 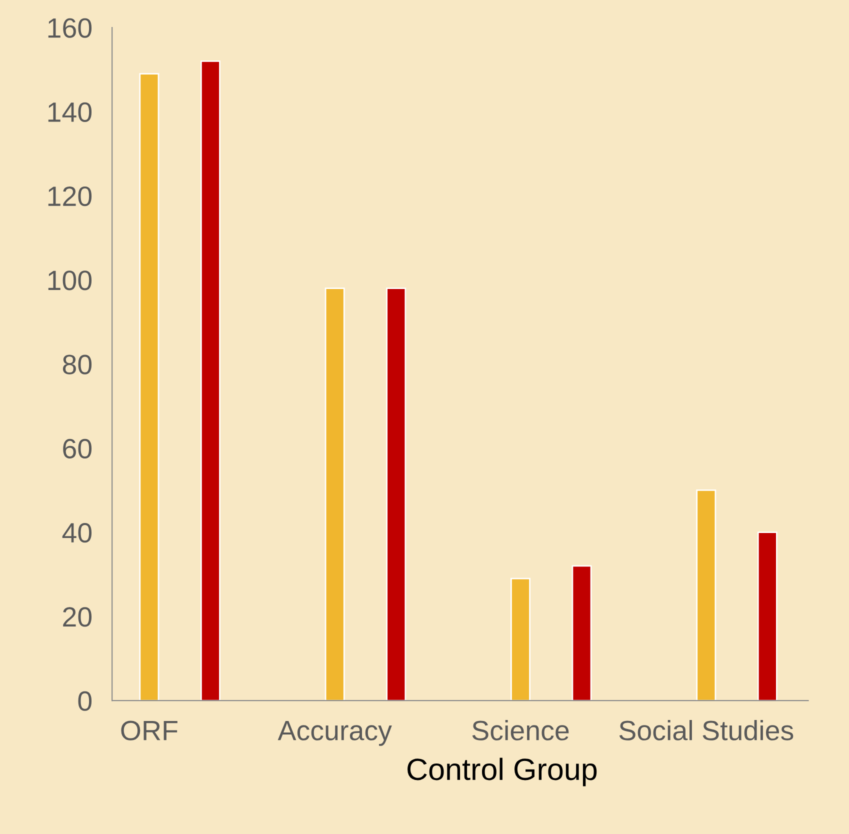 I want to click on y-tick-label: 40, so click(x=77, y=532).